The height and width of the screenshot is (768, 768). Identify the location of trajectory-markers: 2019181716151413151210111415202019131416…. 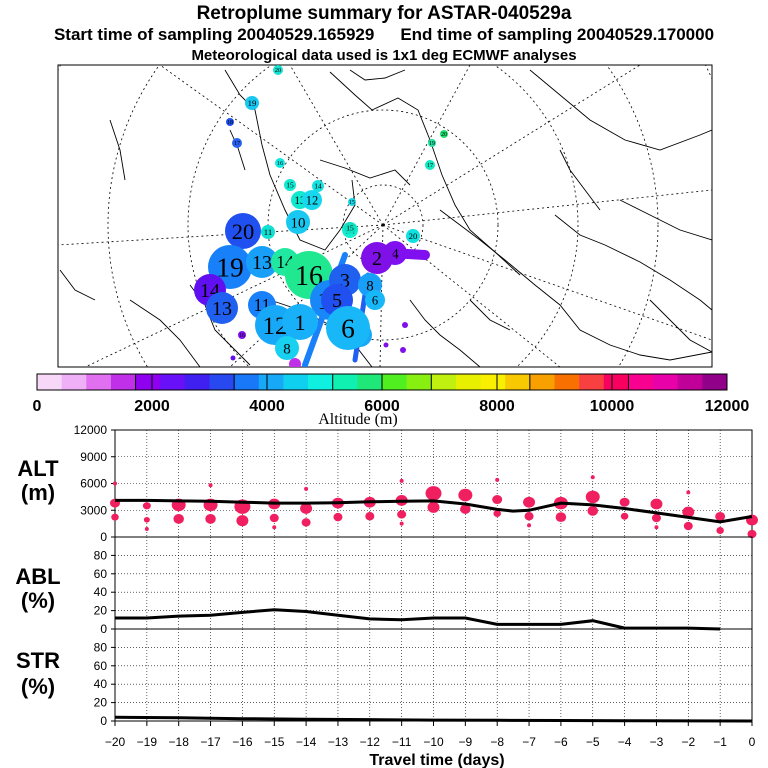
(321, 216).